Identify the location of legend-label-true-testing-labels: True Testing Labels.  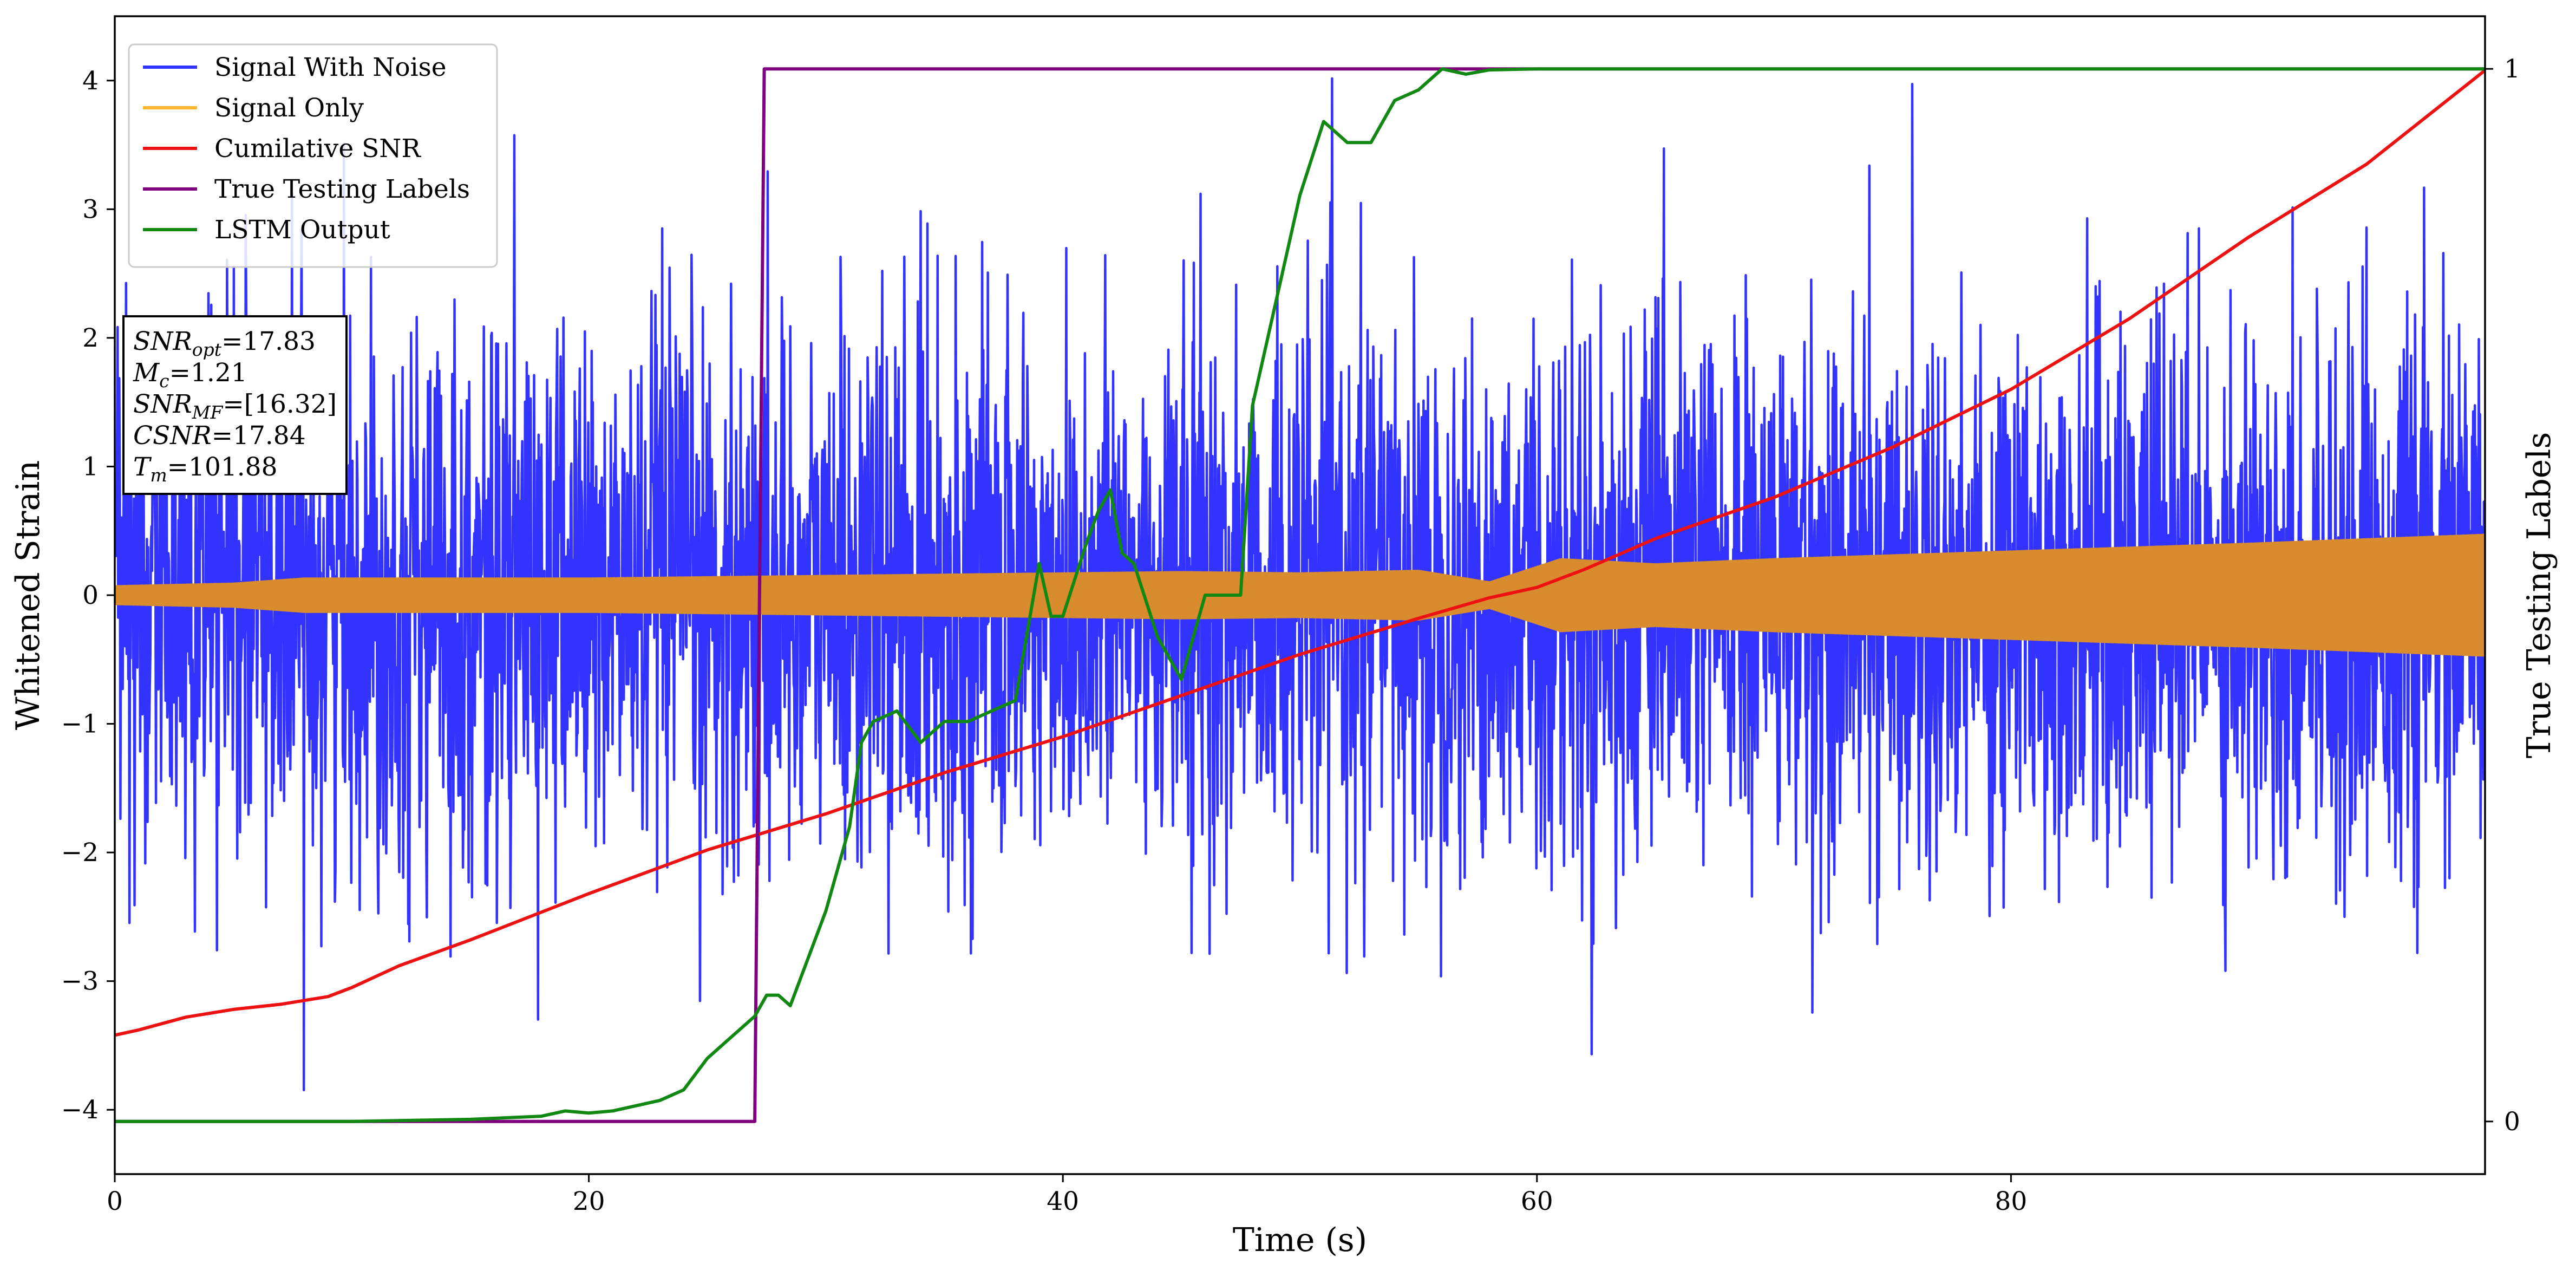
(342, 189).